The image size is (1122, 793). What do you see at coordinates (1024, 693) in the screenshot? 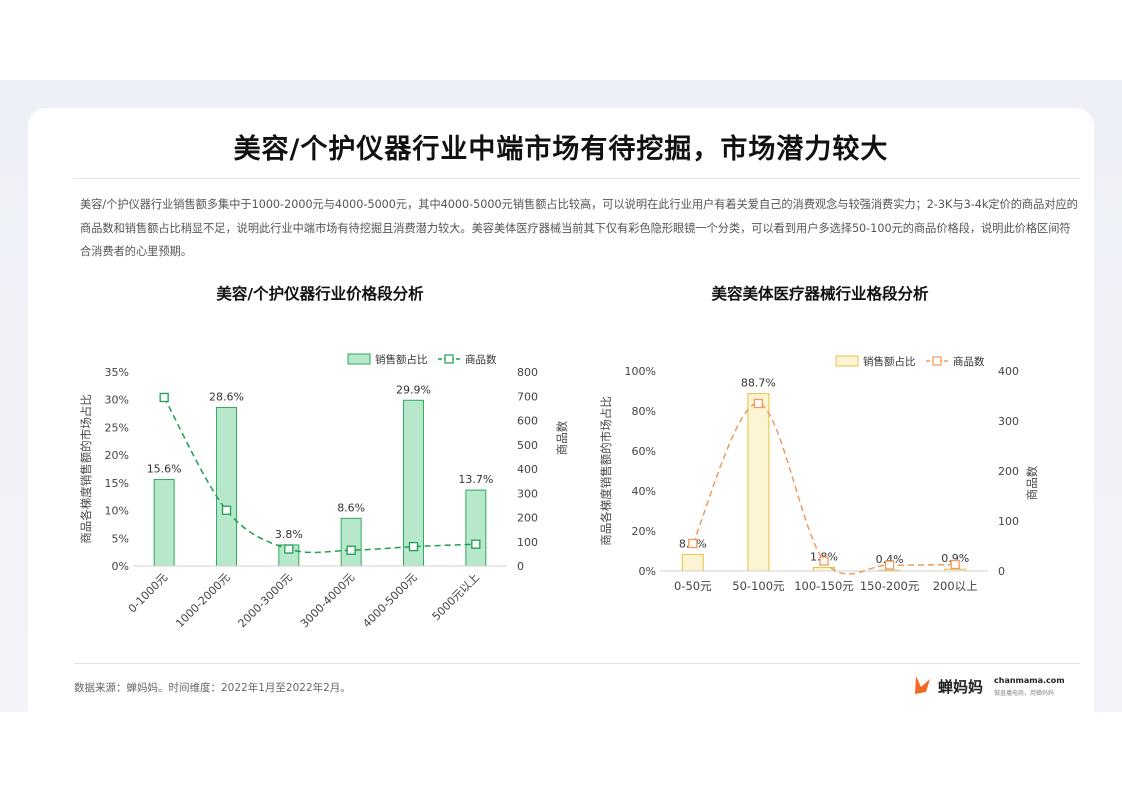
I see `brand-slogan: 做直播电商，用蝉妈妈` at bounding box center [1024, 693].